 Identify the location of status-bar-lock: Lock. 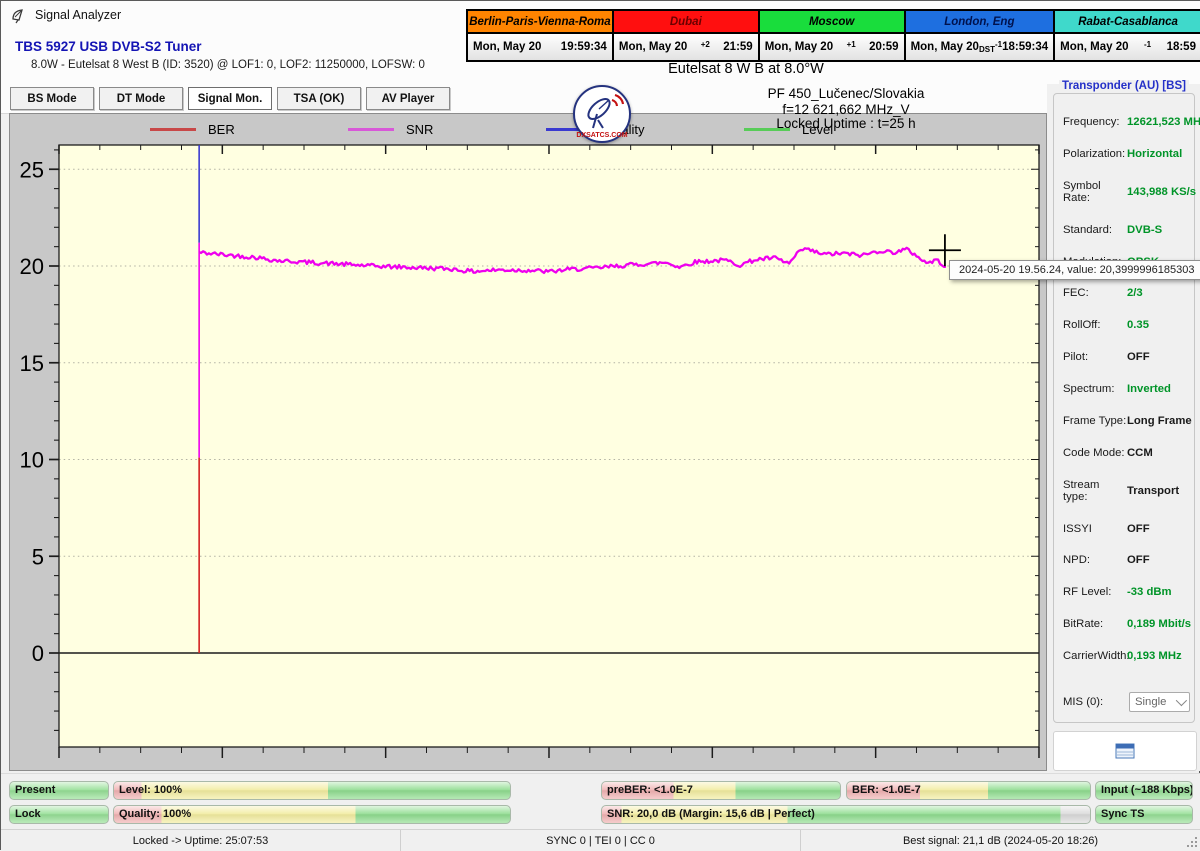
(59, 814).